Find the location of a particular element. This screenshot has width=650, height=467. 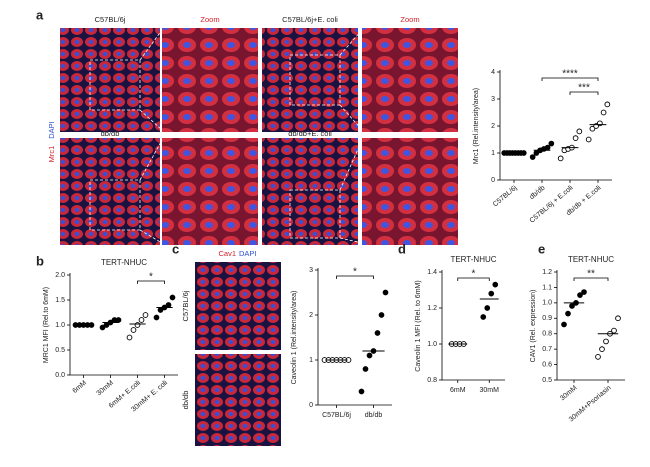

y-tick-label: 4 is located at coordinates (493, 72).